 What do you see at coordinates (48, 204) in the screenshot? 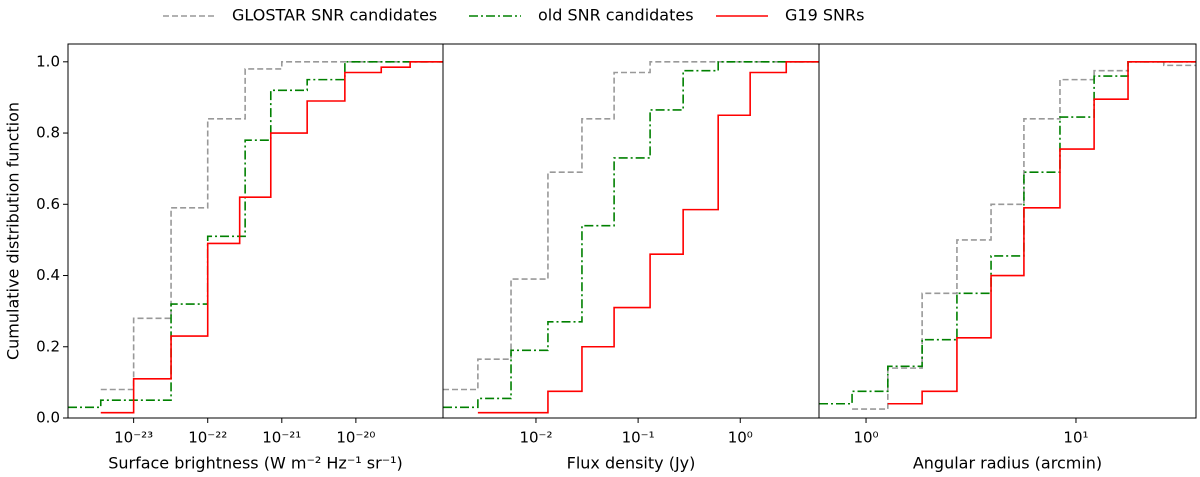
I see `y-tick-label: 0.6` at bounding box center [48, 204].